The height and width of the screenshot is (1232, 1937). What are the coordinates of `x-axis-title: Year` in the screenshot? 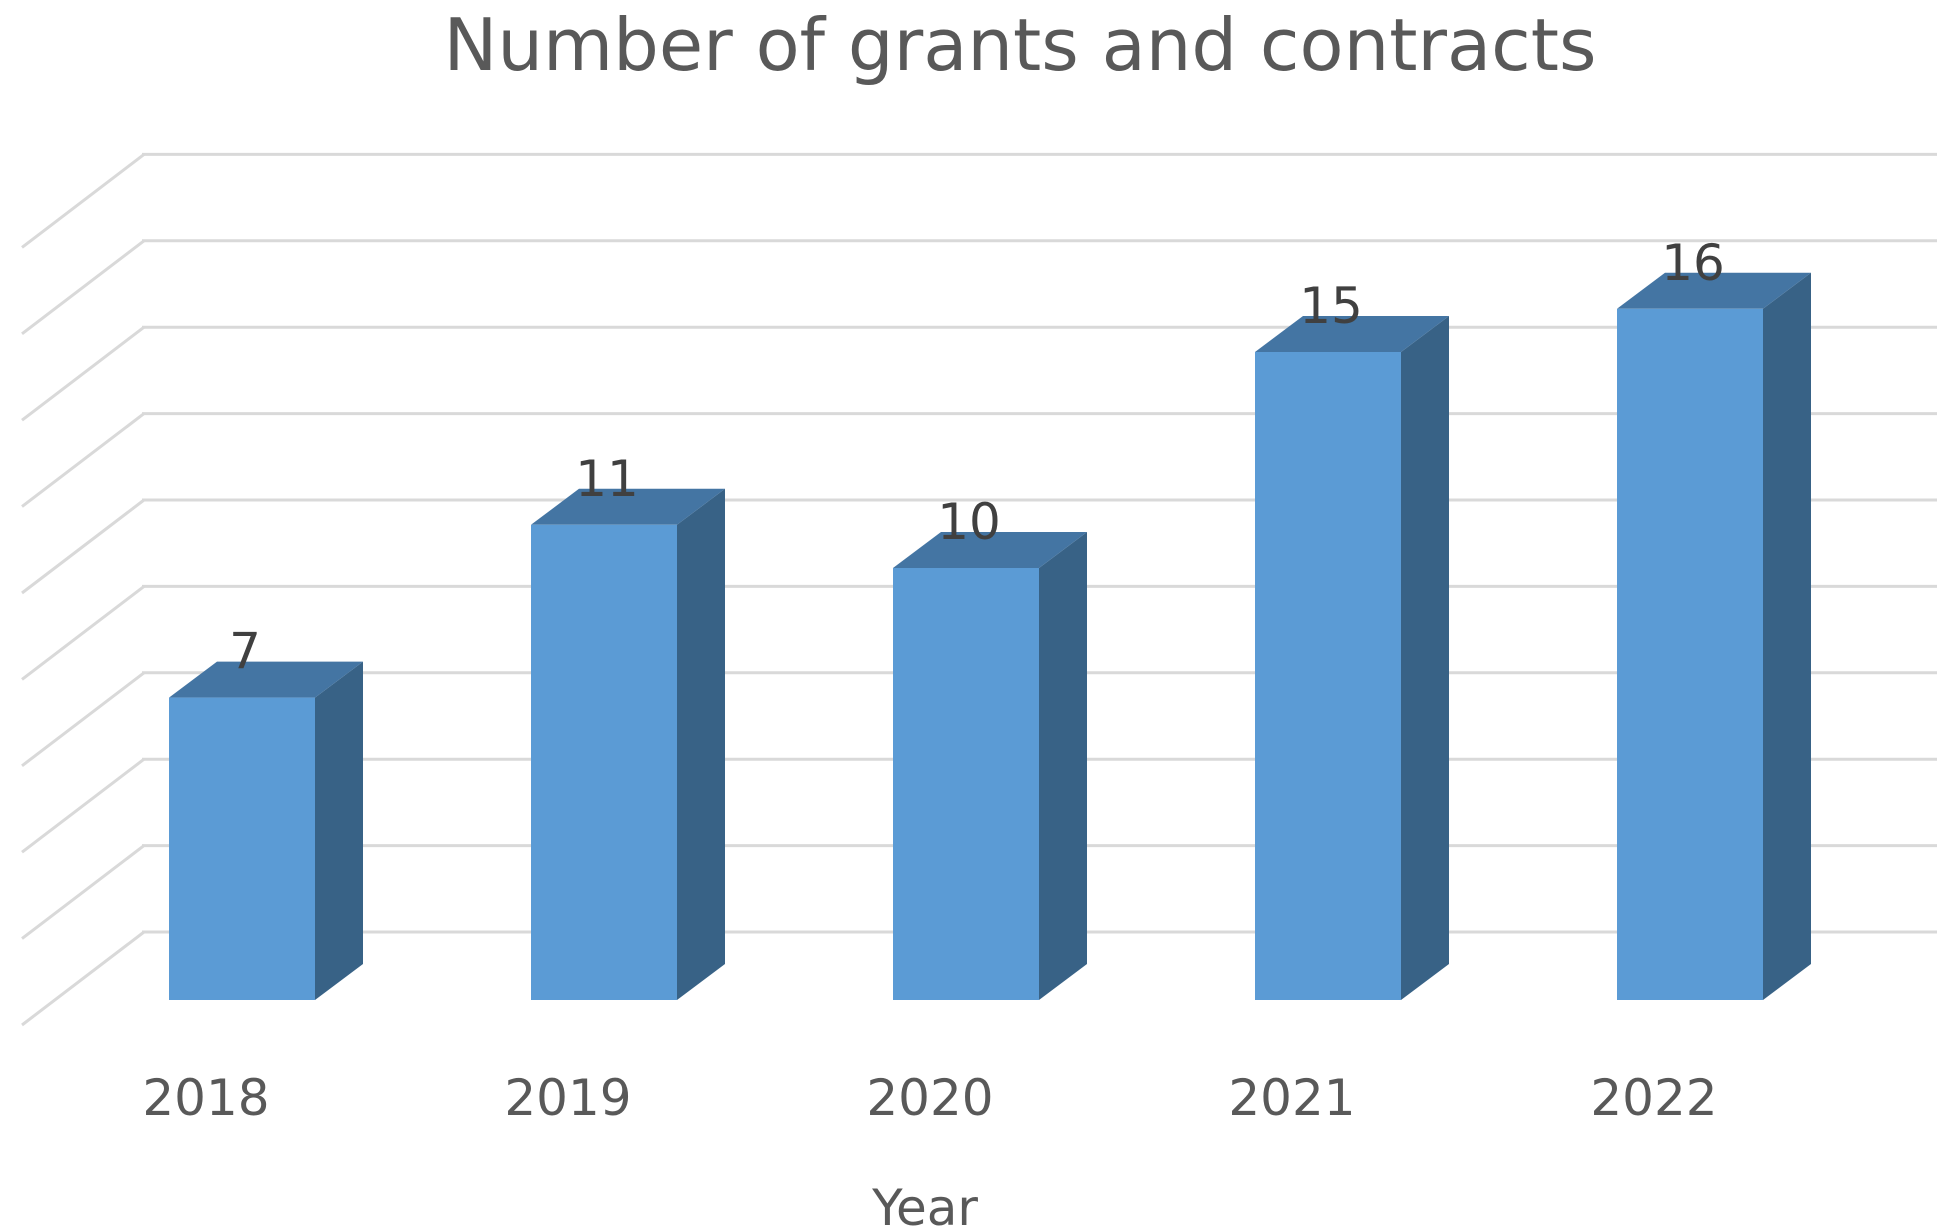 It's located at (924, 1205).